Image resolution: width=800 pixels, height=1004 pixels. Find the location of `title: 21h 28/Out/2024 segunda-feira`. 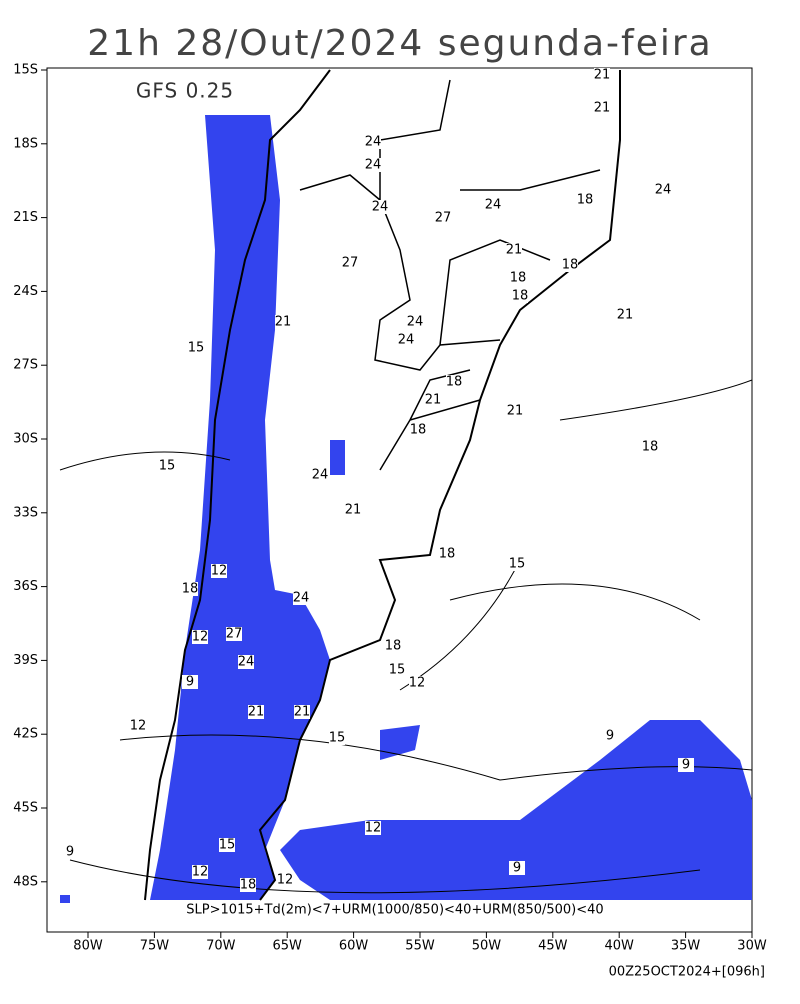

title: 21h 28/Out/2024 segunda-feira is located at coordinates (399, 43).